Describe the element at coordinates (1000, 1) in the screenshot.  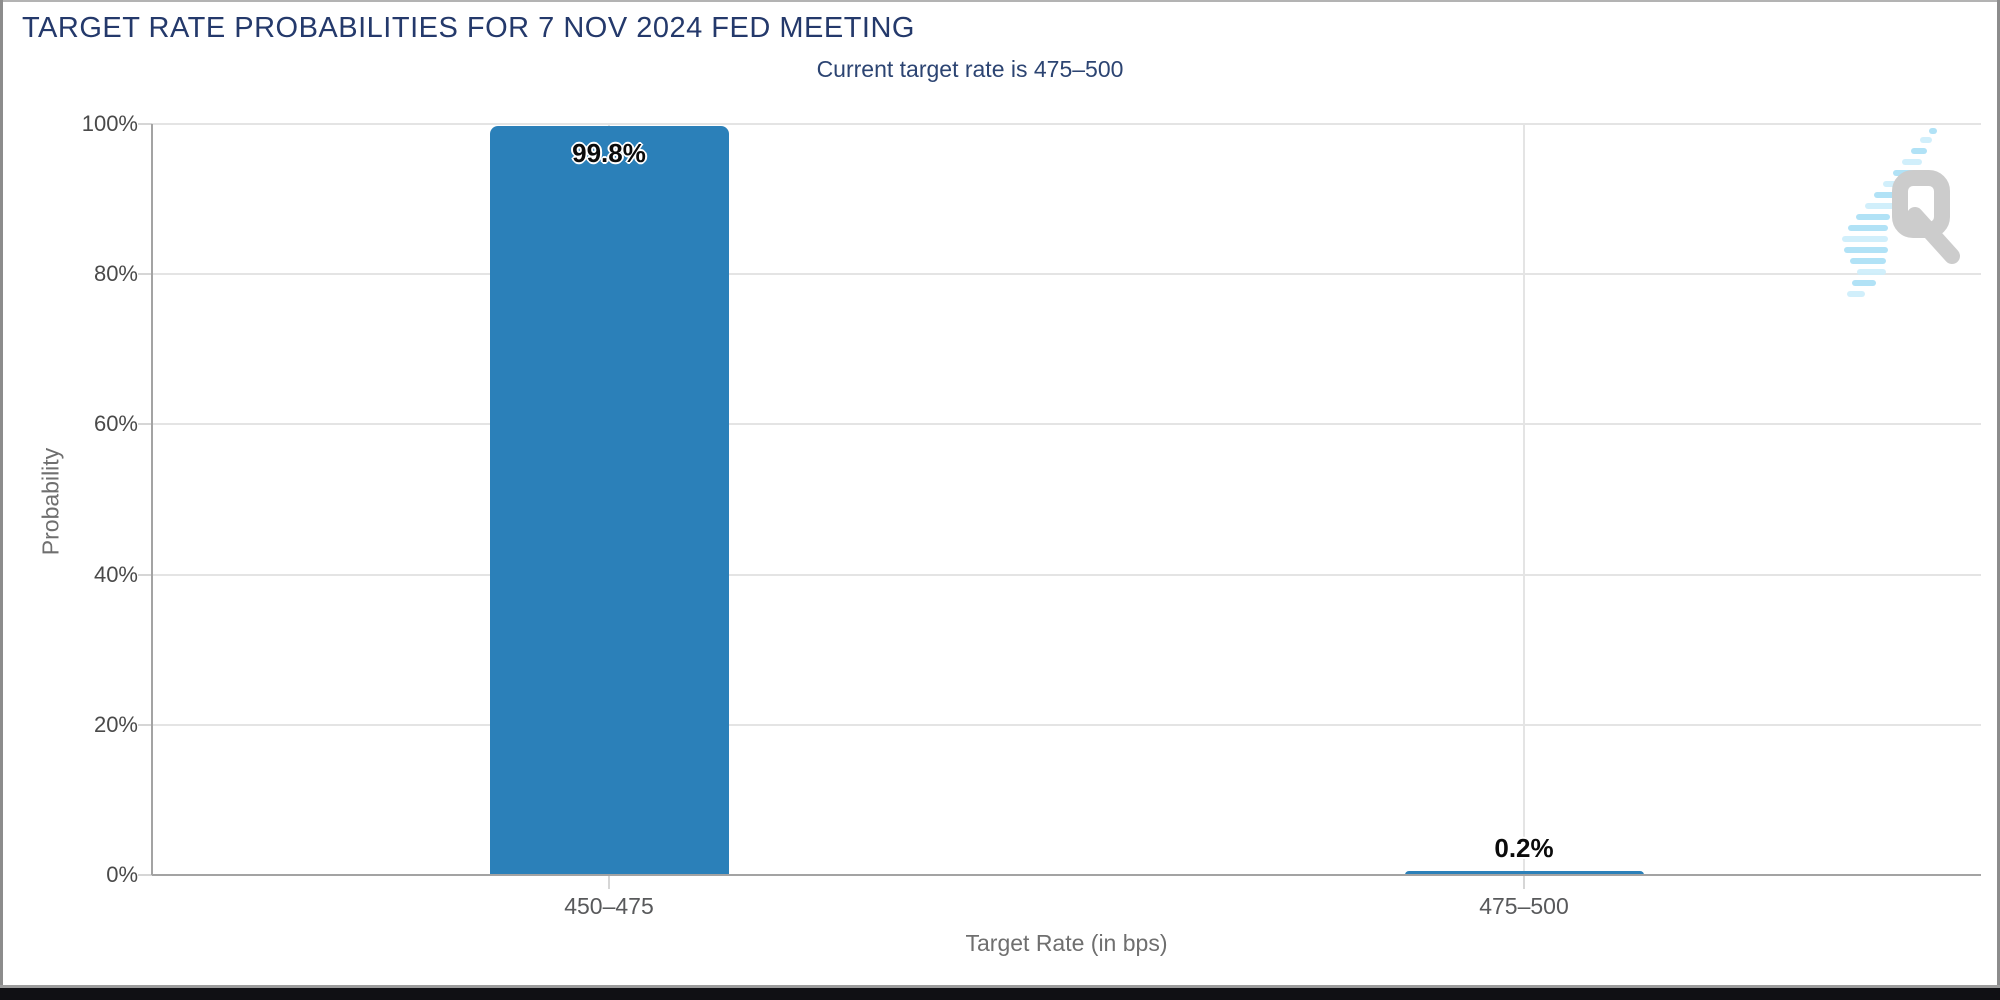
I see `panel-top-border` at that location.